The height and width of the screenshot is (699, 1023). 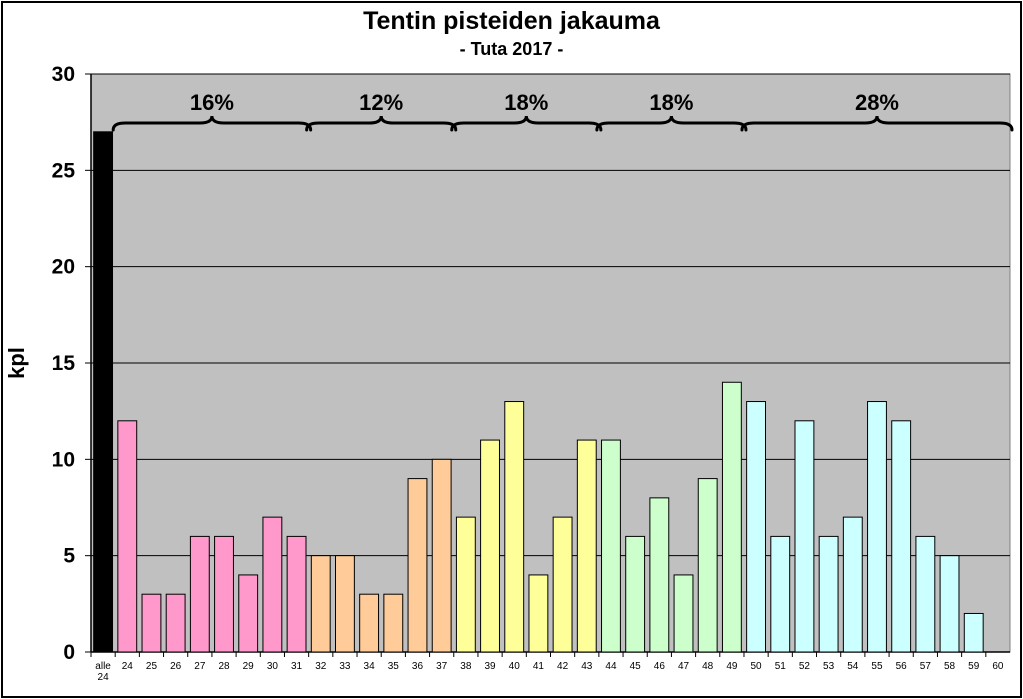 What do you see at coordinates (757, 666) in the screenshot?
I see `x-tick-label: 50` at bounding box center [757, 666].